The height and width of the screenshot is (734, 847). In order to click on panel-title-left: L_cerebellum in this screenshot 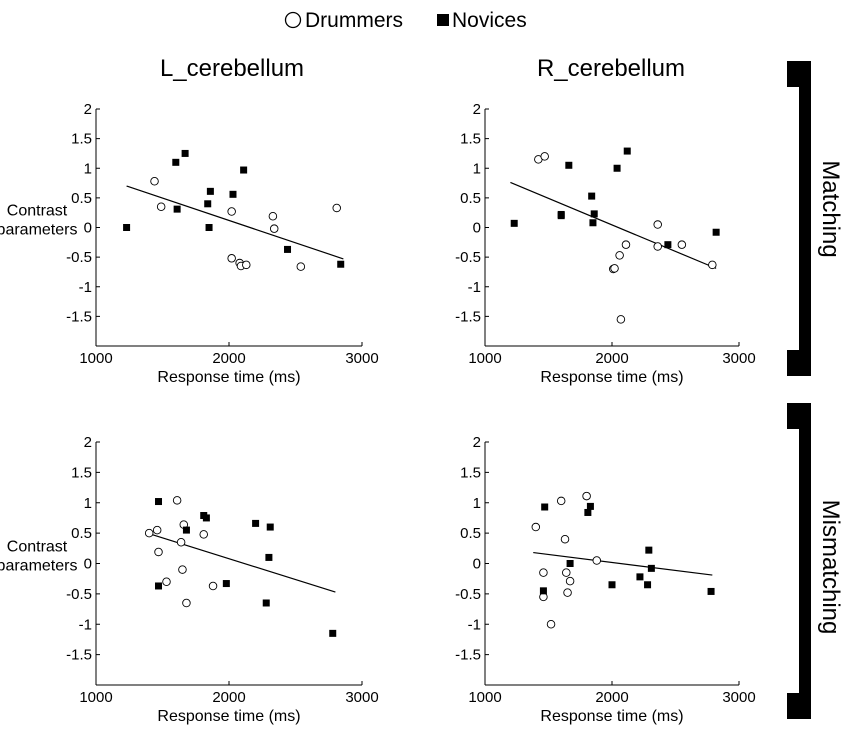, I will do `click(232, 68)`.